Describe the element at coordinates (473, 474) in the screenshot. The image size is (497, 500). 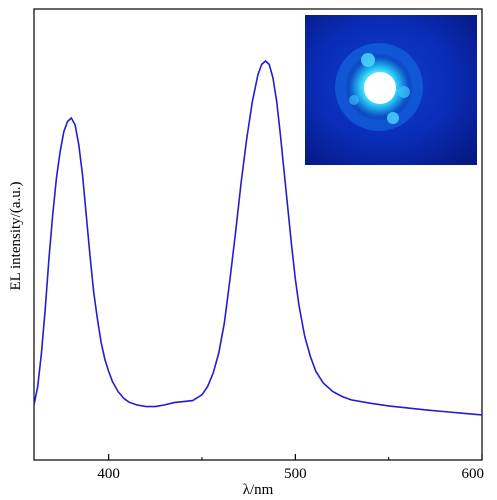
I see `x-tick-label: 600` at that location.